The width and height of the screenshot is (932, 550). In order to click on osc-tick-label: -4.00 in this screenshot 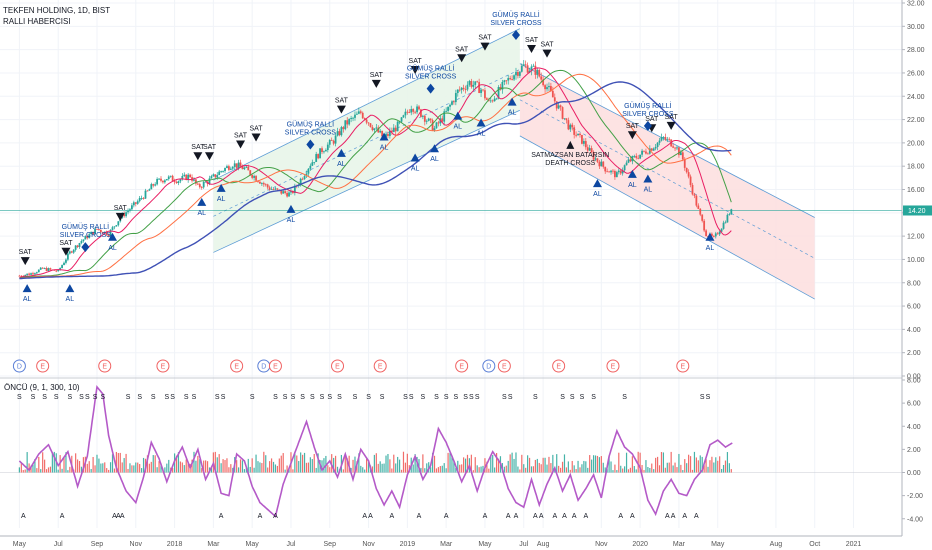, I will do `click(915, 519)`.